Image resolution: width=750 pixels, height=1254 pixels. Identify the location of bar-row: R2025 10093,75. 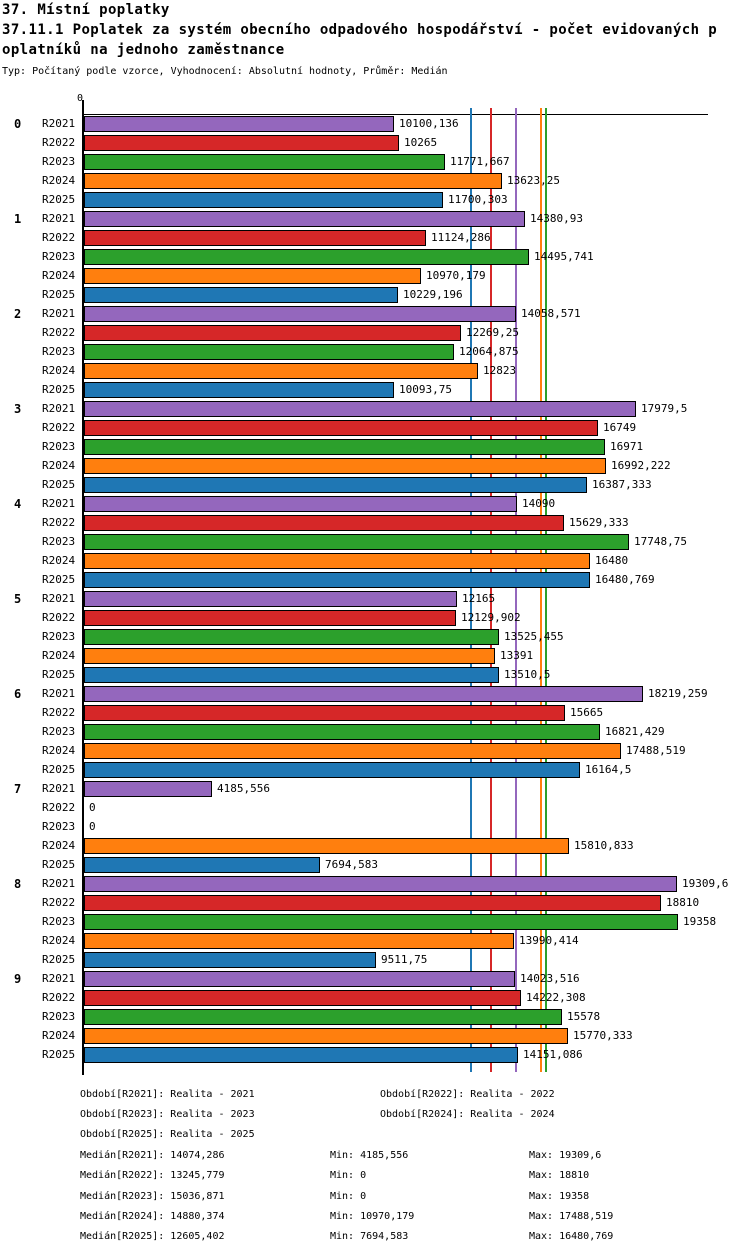
(375, 390).